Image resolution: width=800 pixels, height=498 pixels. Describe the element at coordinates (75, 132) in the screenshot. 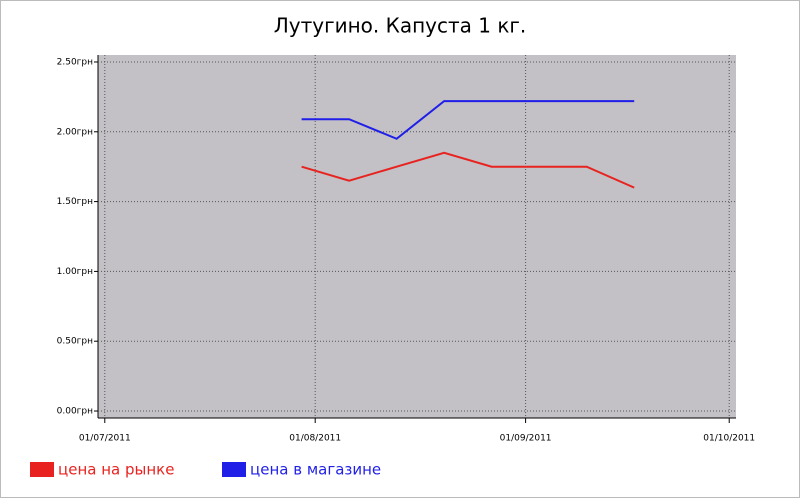

I see `y-tick-label: 2.00грн` at that location.